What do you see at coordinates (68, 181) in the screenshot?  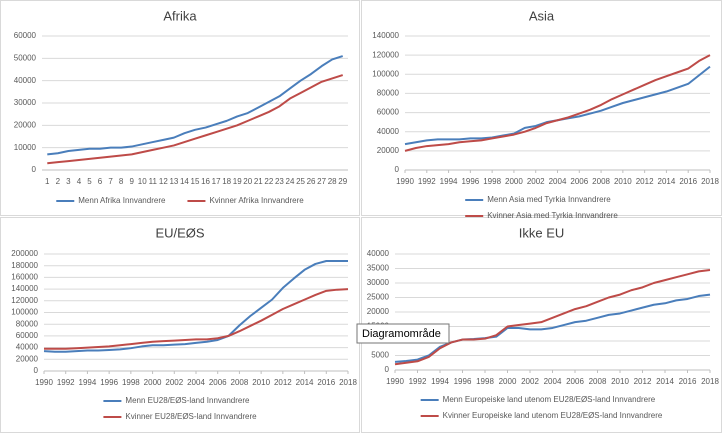 I see `x-tick-label: 3` at bounding box center [68, 181].